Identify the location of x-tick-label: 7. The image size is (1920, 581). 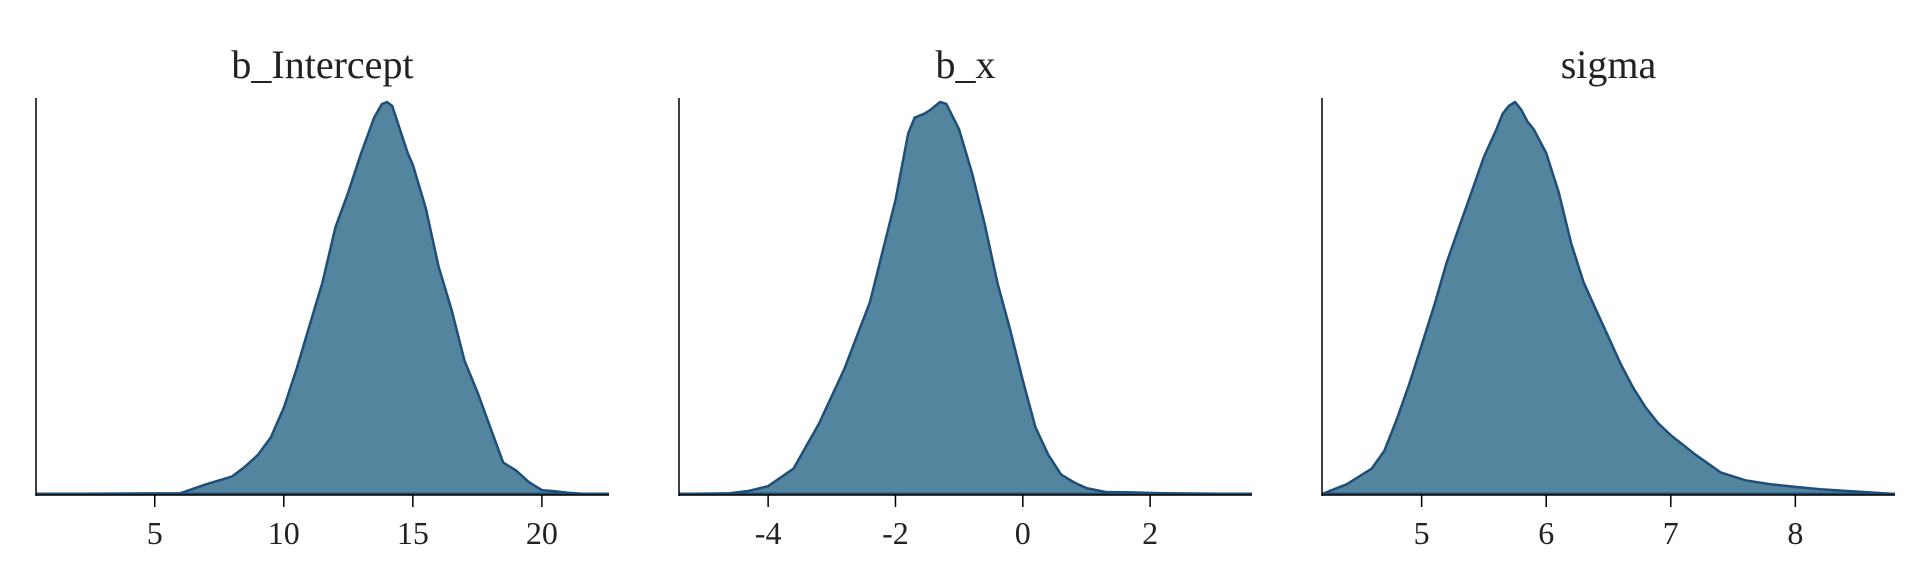
(1671, 533).